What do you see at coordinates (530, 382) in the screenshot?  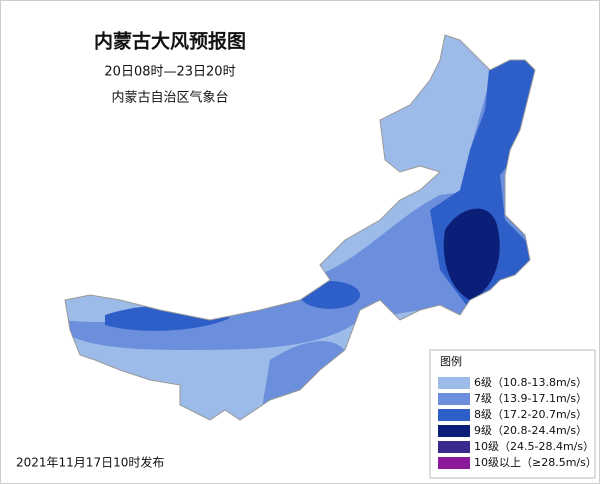 I see `legend-label: 6级（10.8-13.8m/s）` at bounding box center [530, 382].